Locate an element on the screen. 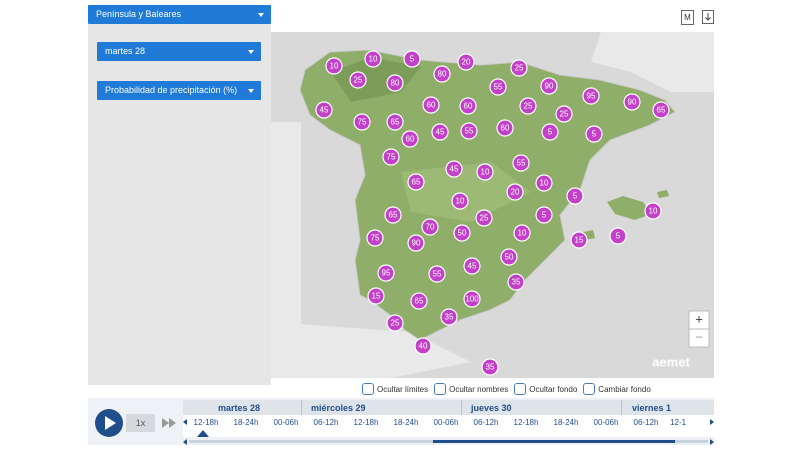 The width and height of the screenshot is (800, 450). marker-value: 70 is located at coordinates (430, 227).